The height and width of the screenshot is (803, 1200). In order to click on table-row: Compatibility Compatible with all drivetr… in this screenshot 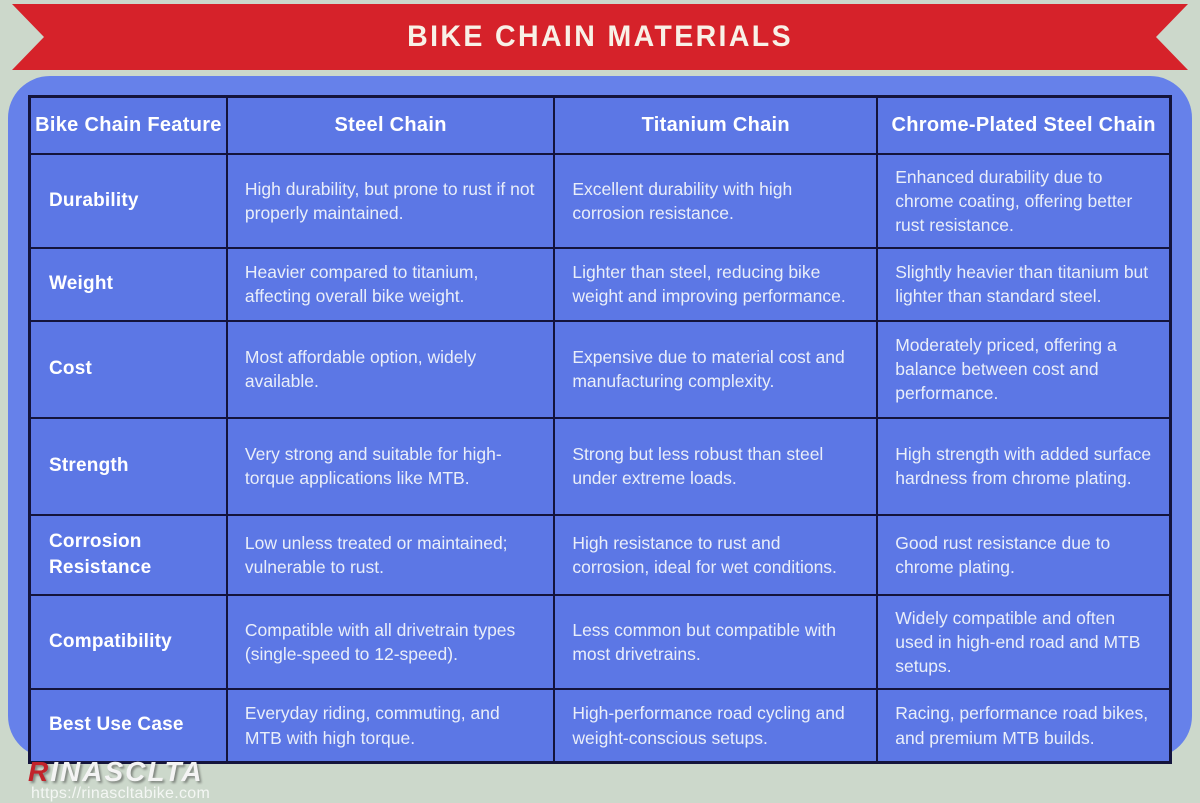, I will do `click(600, 642)`.